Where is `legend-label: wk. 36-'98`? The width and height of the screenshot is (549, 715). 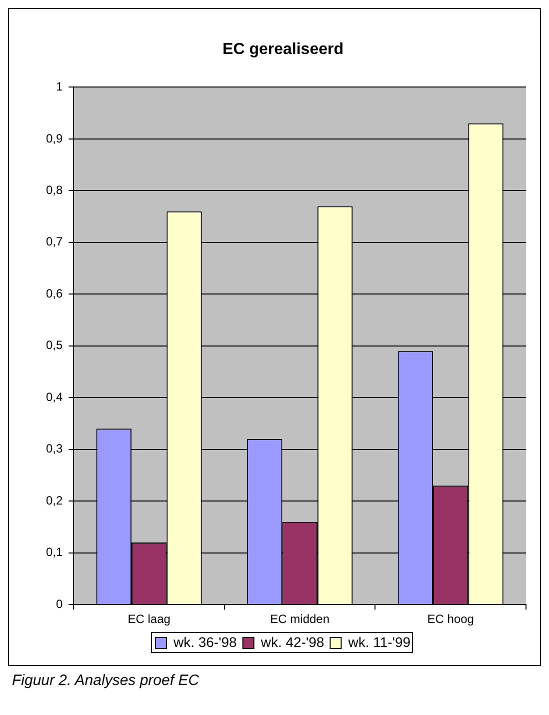 legend-label: wk. 36-'98 is located at coordinates (205, 642).